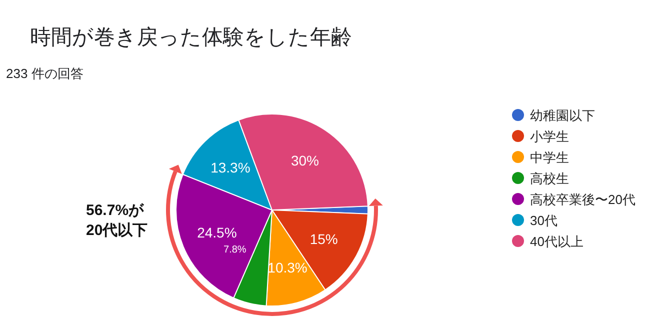 Image resolution: width=661 pixels, height=324 pixels. Describe the element at coordinates (235, 250) in the screenshot. I see `text: 7.8%` at that location.